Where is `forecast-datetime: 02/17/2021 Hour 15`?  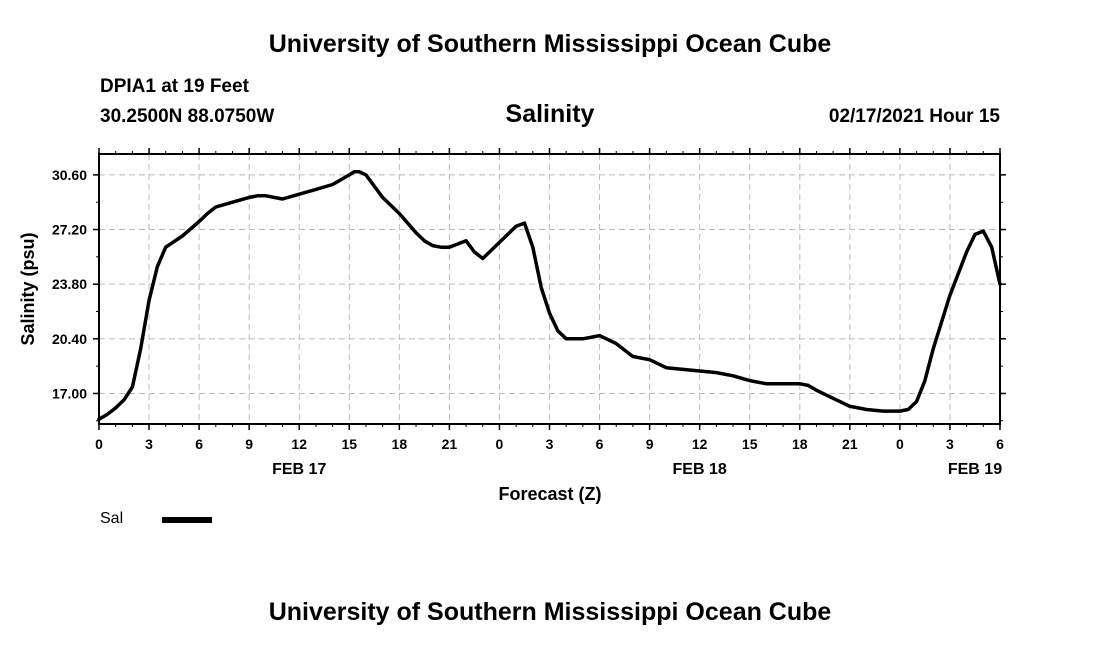
forecast-datetime: 02/17/2021 Hour 15 is located at coordinates (914, 116).